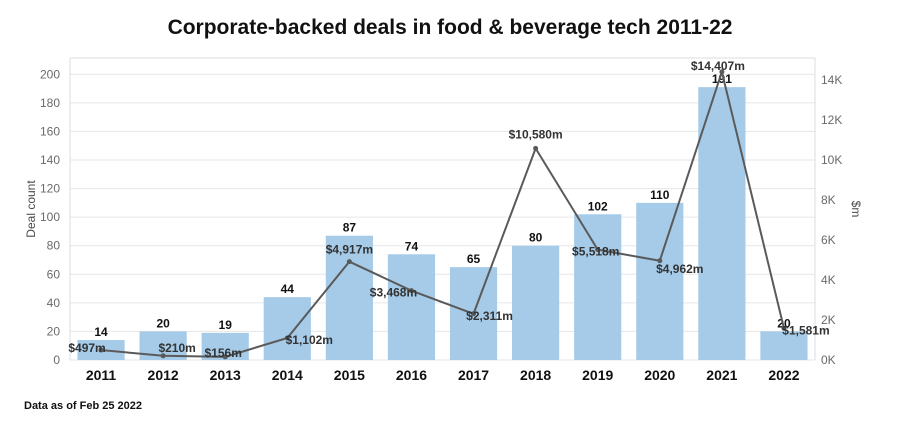 The width and height of the screenshot is (900, 428). Describe the element at coordinates (805, 330) in the screenshot. I see `line-value-label: $1,581m` at that location.